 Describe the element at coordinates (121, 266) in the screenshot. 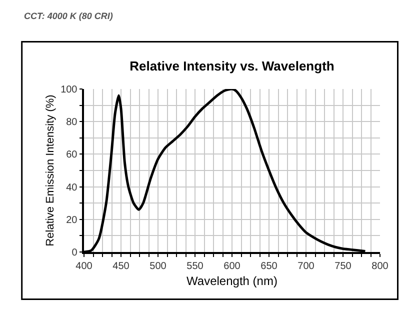

I see `x-tick-label: 450` at that location.